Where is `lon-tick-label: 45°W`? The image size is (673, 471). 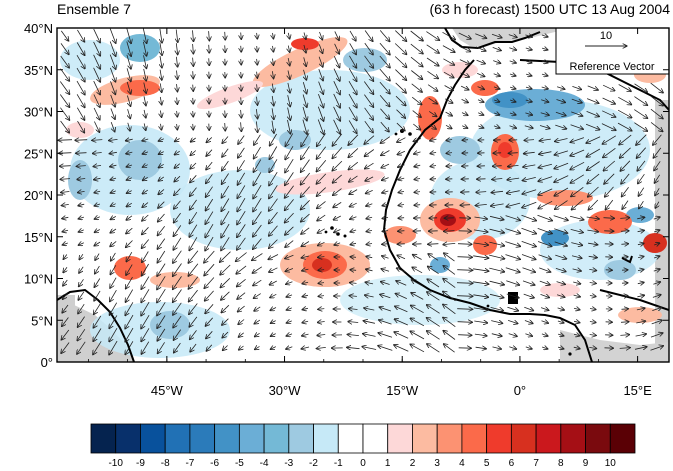 lon-tick-label: 45°W is located at coordinates (167, 390).